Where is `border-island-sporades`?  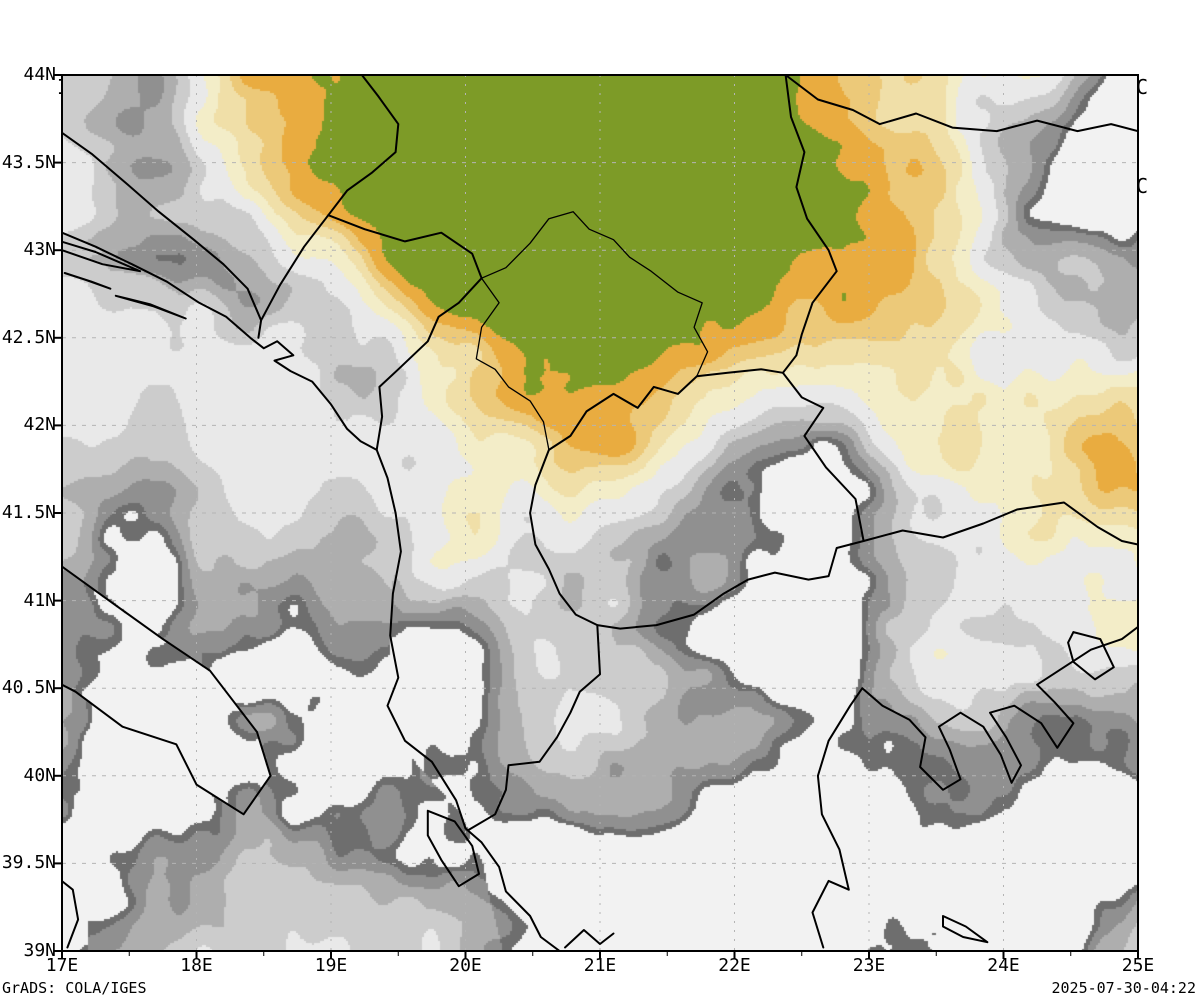
border-island-sporades is located at coordinates (965, 929).